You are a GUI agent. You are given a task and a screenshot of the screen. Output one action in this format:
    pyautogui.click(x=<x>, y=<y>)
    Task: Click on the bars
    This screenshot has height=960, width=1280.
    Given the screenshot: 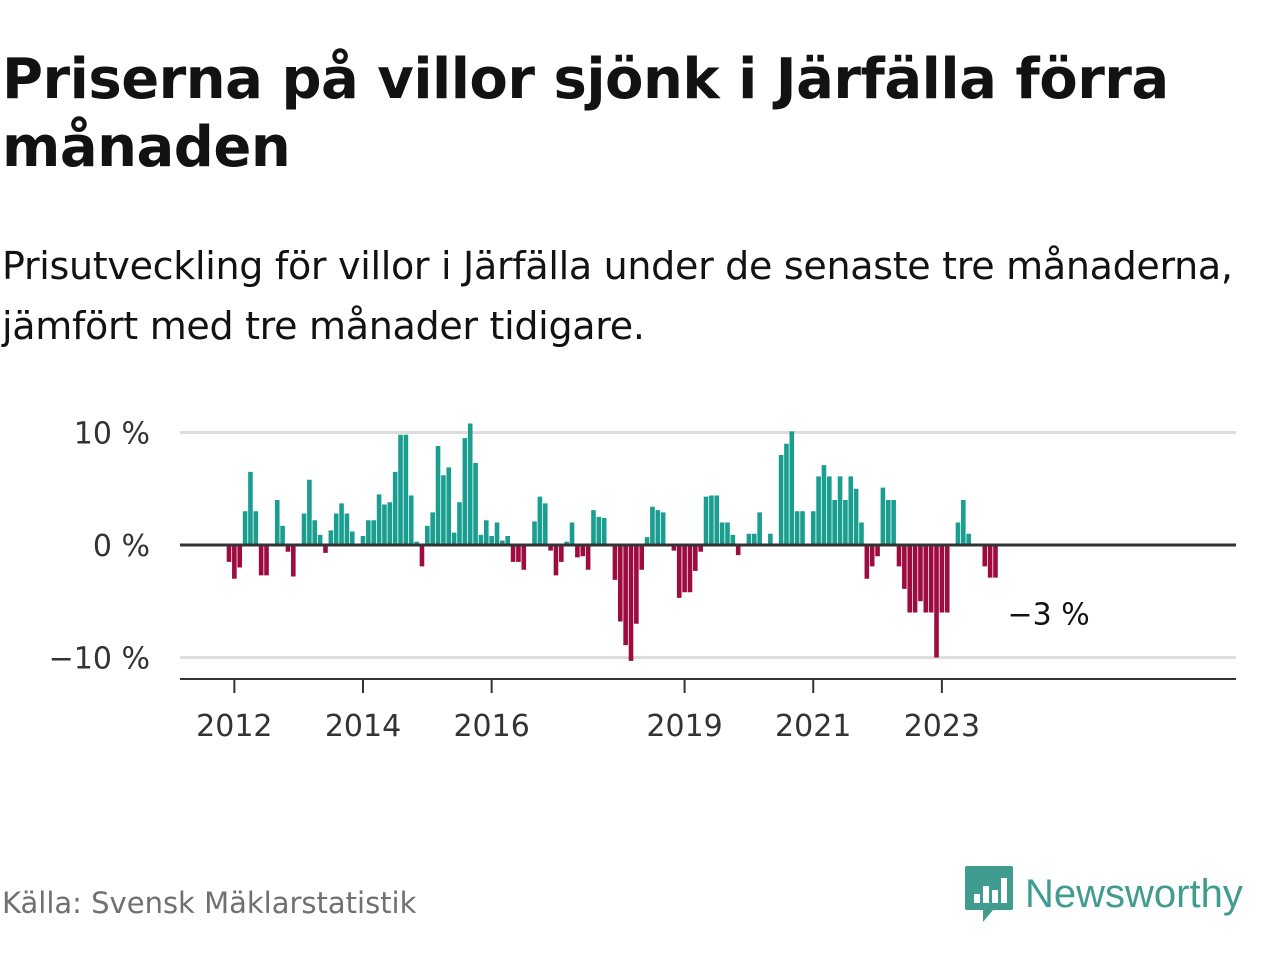 What is the action you would take?
    pyautogui.click(x=612, y=542)
    